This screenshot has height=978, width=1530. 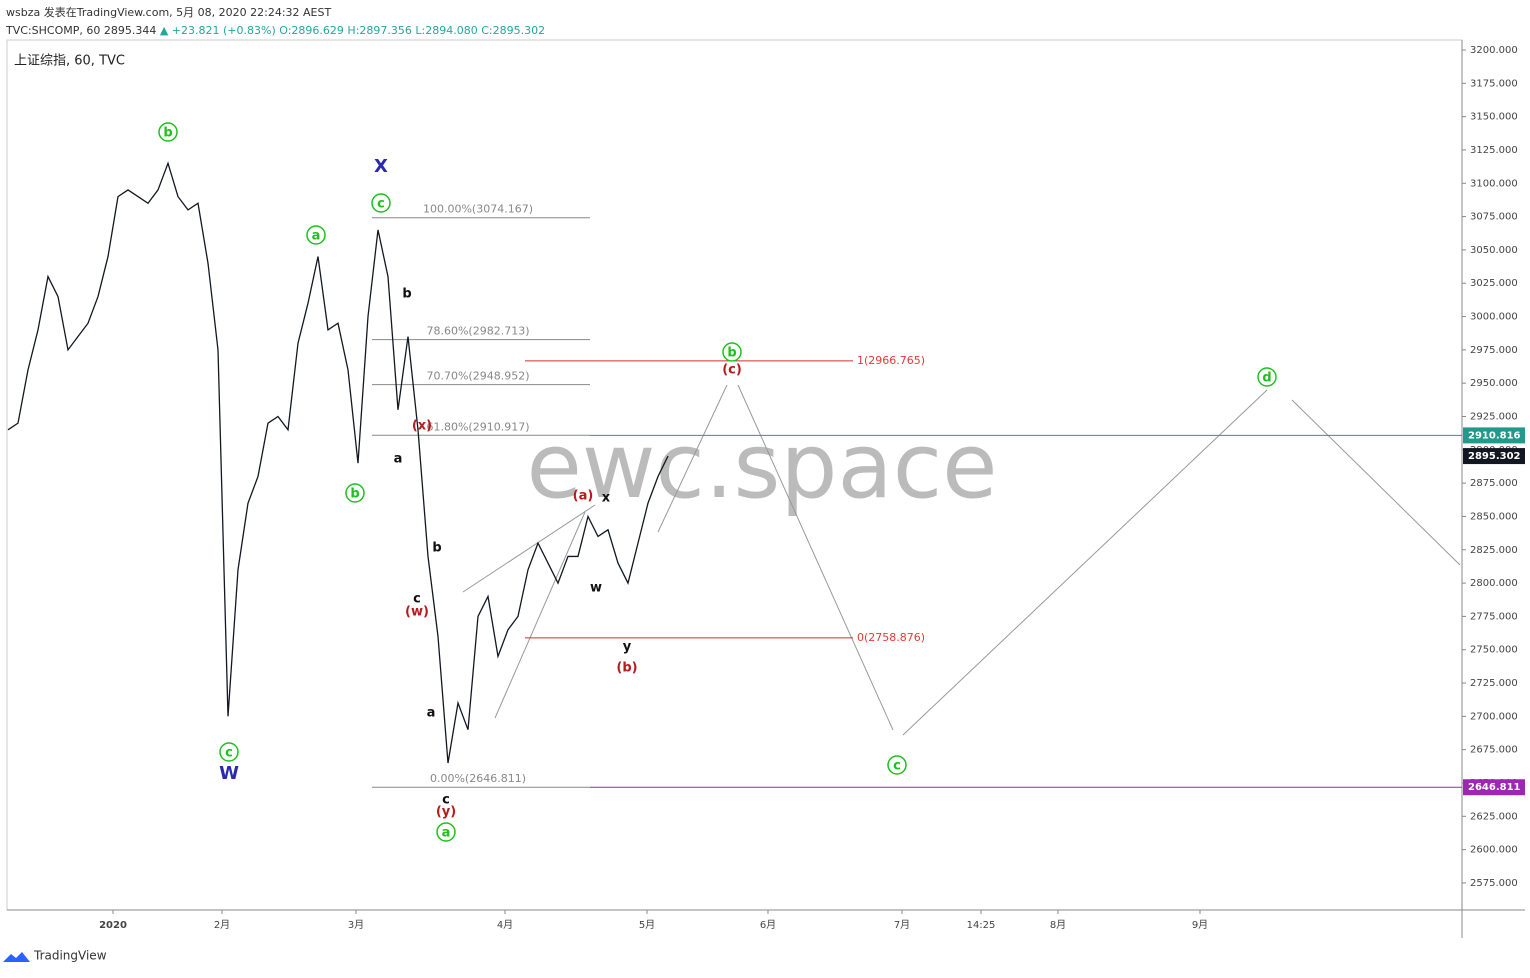 I want to click on wave-label: w, so click(x=596, y=588).